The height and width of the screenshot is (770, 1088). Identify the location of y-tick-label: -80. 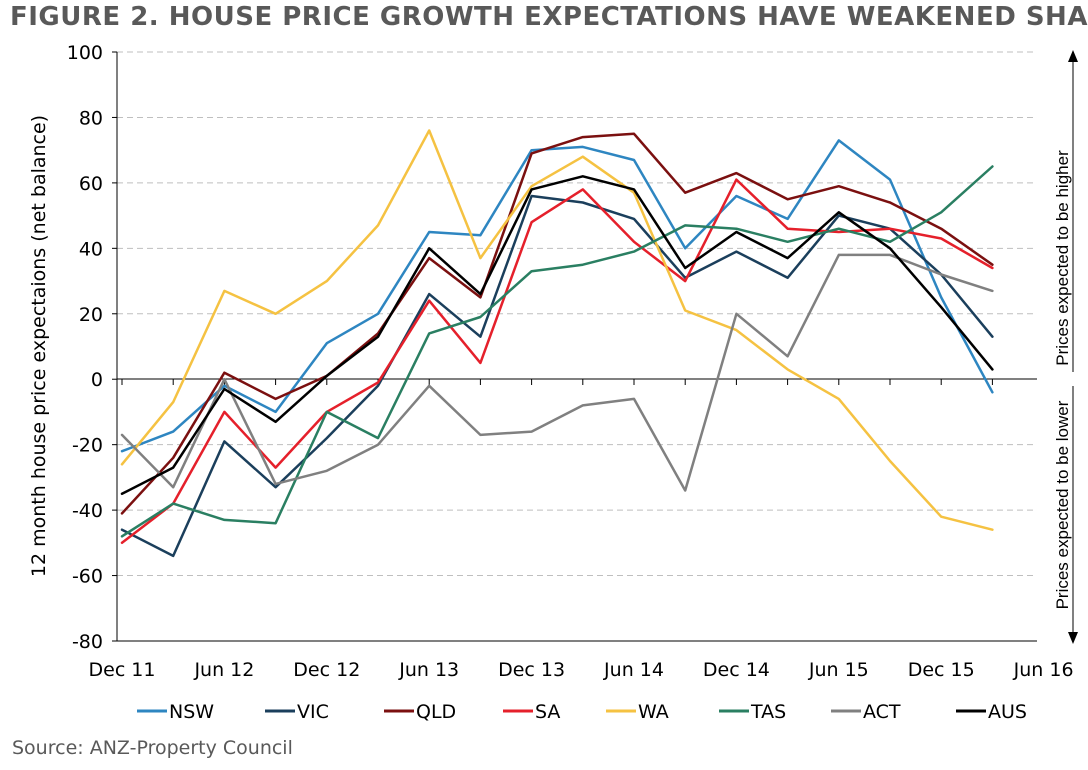
(87, 642).